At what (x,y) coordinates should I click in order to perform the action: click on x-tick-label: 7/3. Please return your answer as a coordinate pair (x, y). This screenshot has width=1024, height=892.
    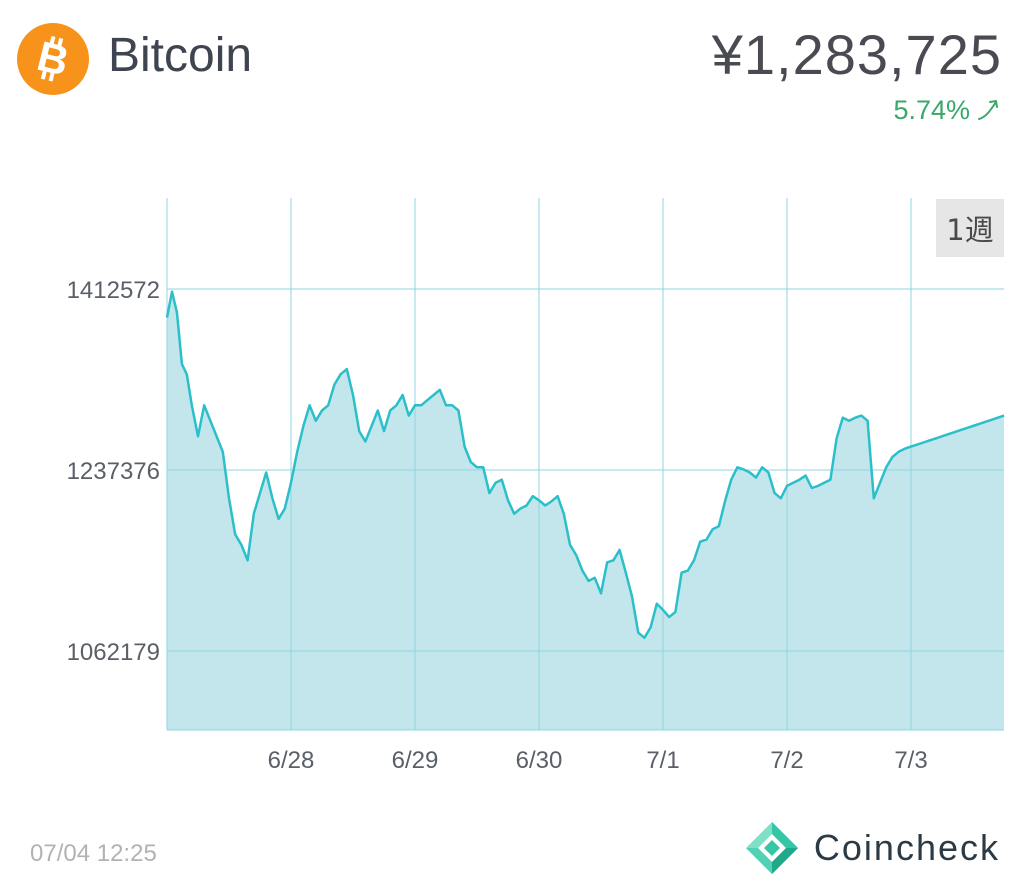
    Looking at the image, I should click on (910, 760).